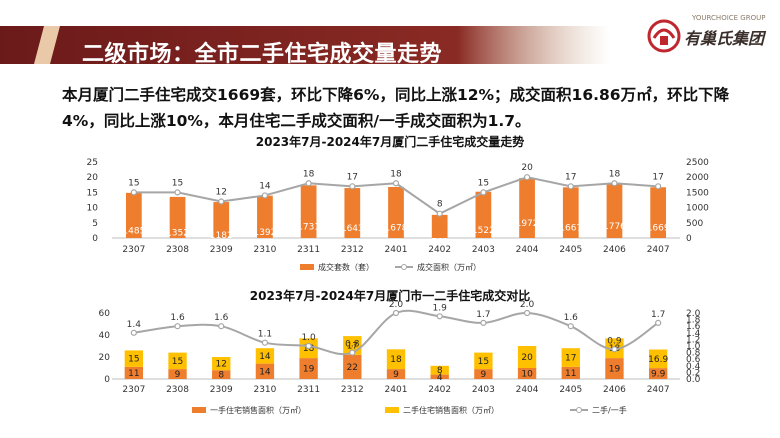  Describe the element at coordinates (527, 390) in the screenshot. I see `chart2-x-tick: 2404` at that location.